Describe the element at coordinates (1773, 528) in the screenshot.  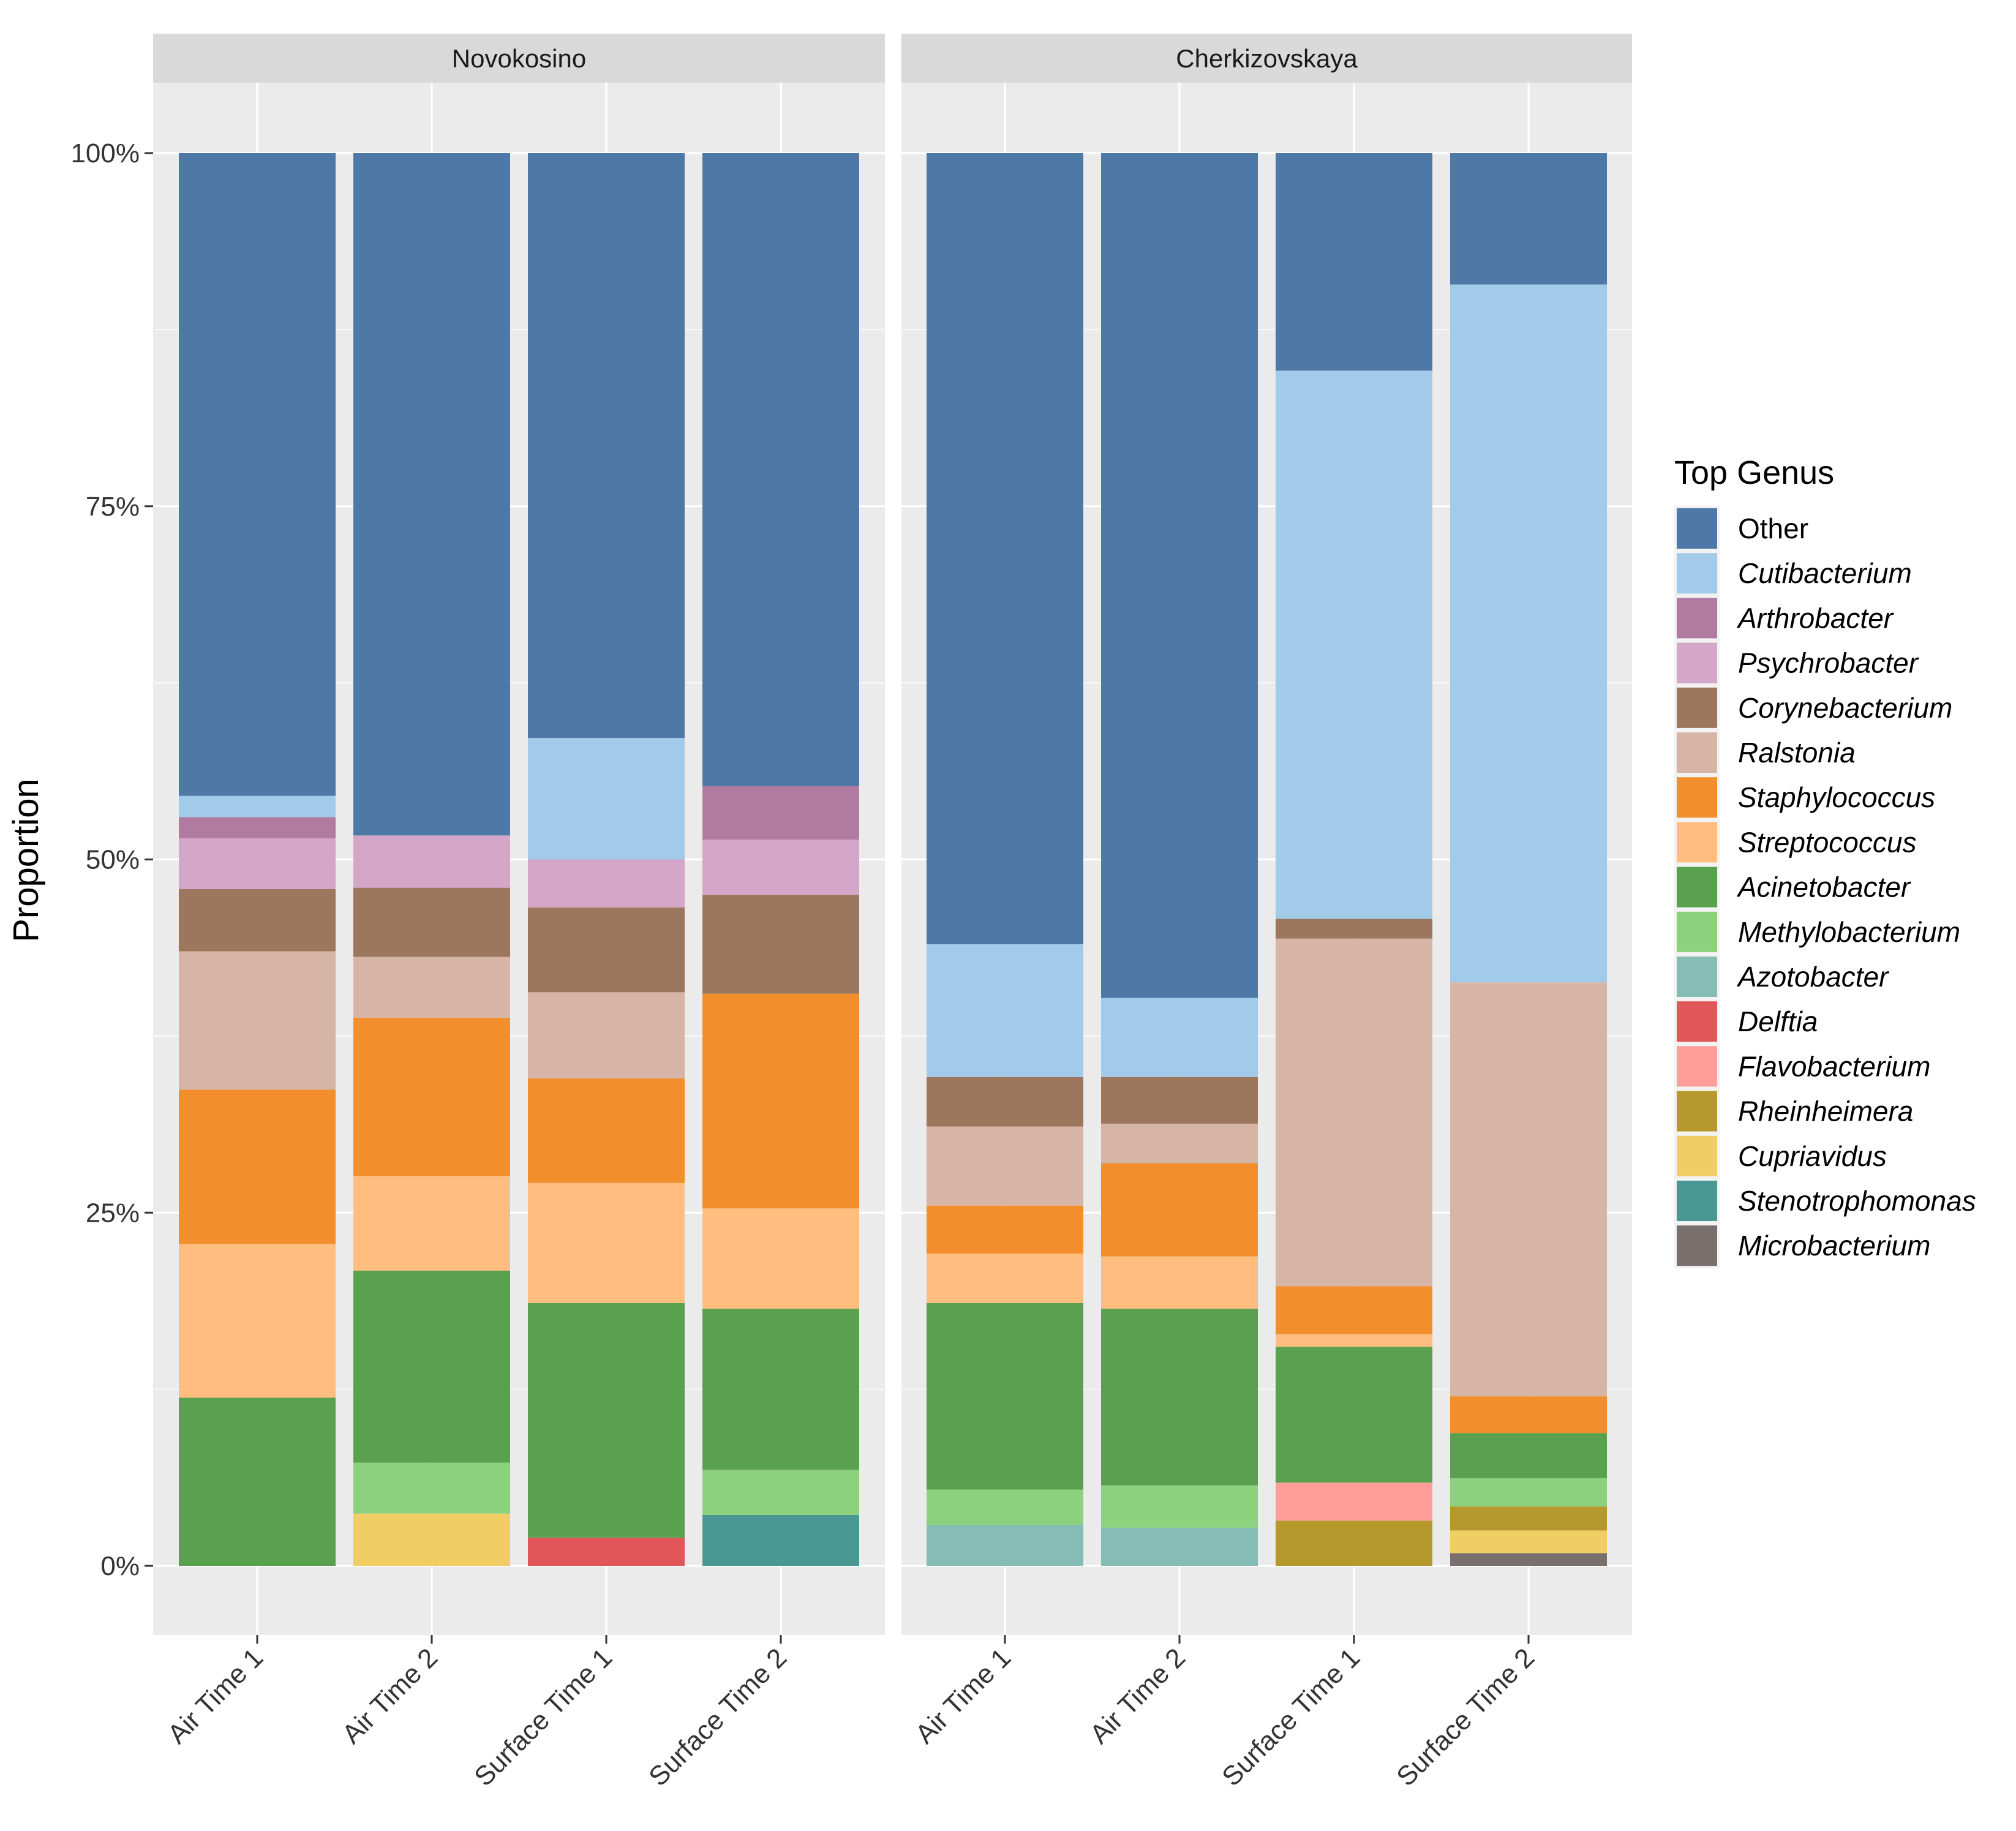
I see `legend-label: Other` at that location.